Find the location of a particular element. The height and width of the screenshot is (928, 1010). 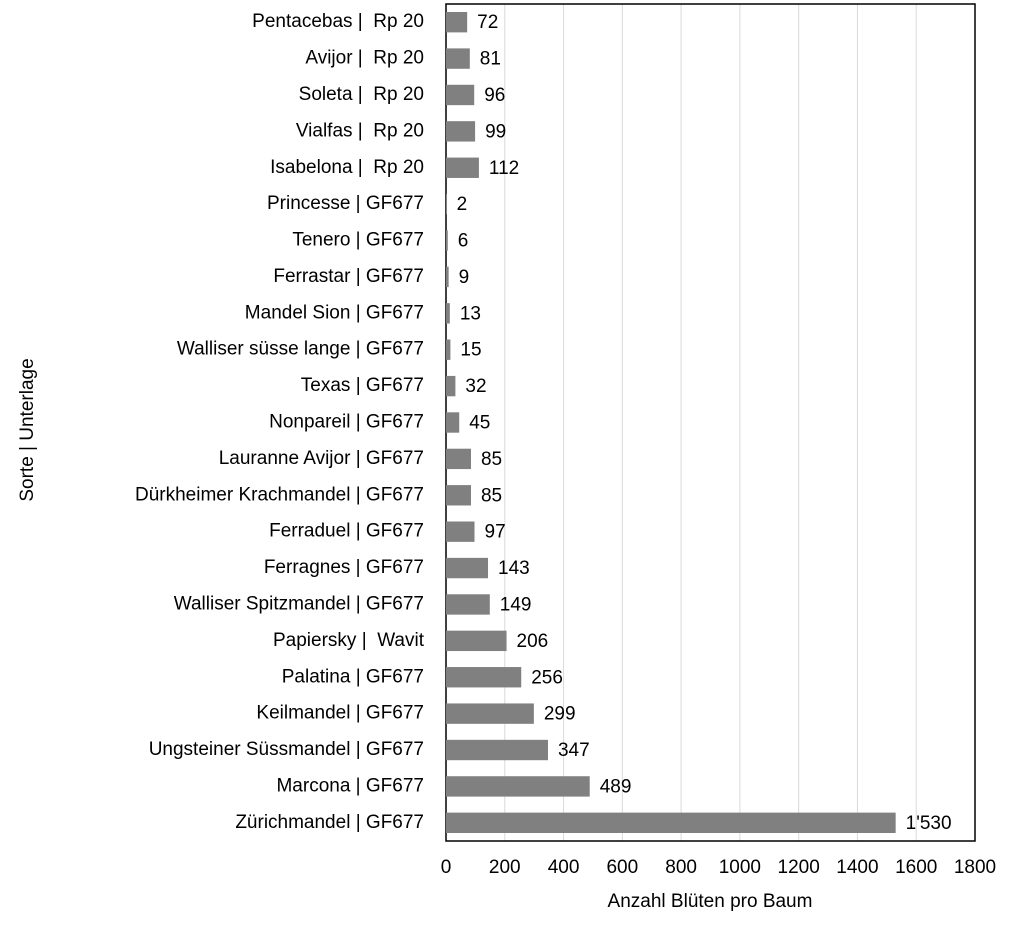

y-tick-label: Pentacebas | Rp 20 is located at coordinates (338, 21).